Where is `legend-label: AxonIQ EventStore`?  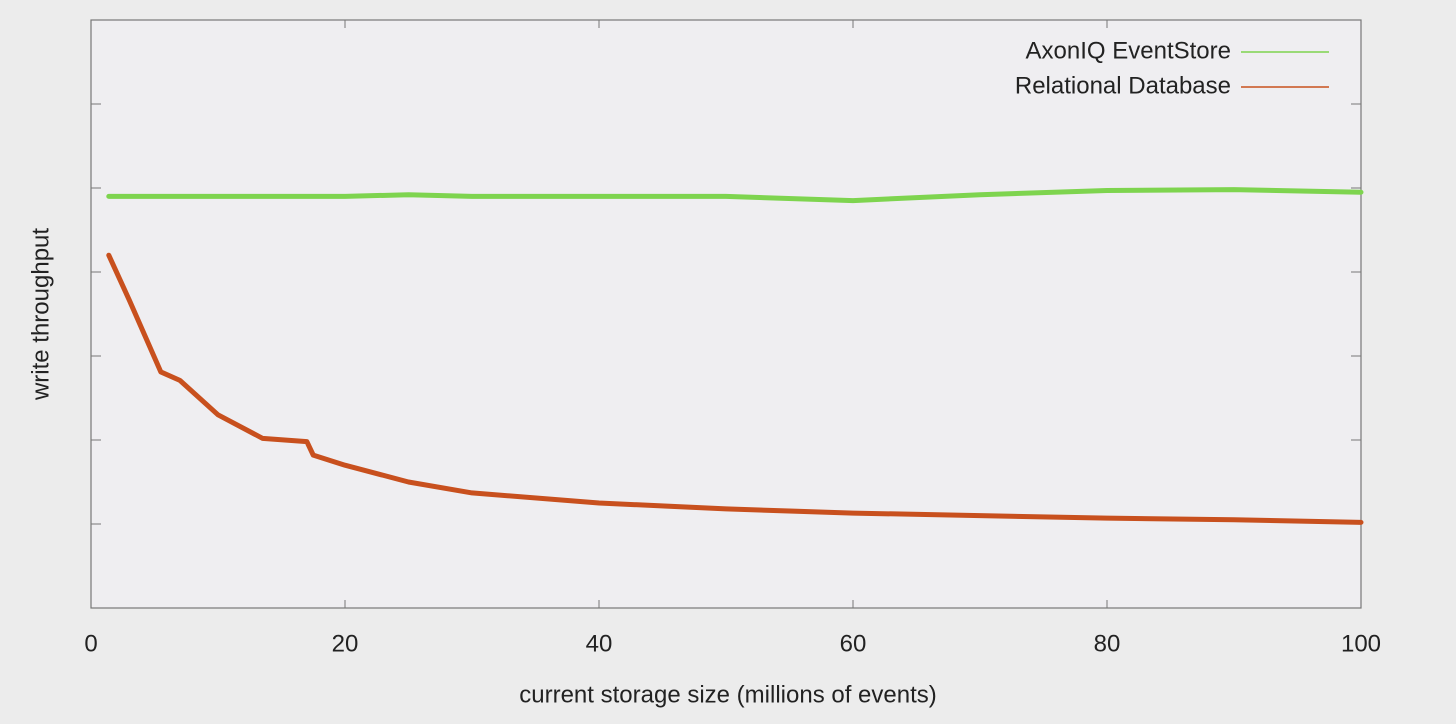
legend-label: AxonIQ EventStore is located at coordinates (1128, 50).